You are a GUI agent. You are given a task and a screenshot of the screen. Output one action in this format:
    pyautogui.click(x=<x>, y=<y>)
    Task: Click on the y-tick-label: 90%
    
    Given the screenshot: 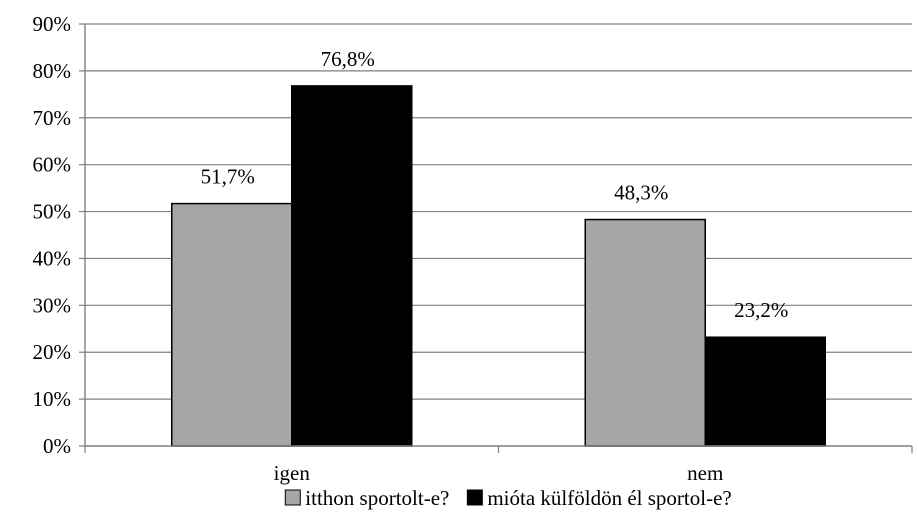 What is the action you would take?
    pyautogui.click(x=52, y=24)
    